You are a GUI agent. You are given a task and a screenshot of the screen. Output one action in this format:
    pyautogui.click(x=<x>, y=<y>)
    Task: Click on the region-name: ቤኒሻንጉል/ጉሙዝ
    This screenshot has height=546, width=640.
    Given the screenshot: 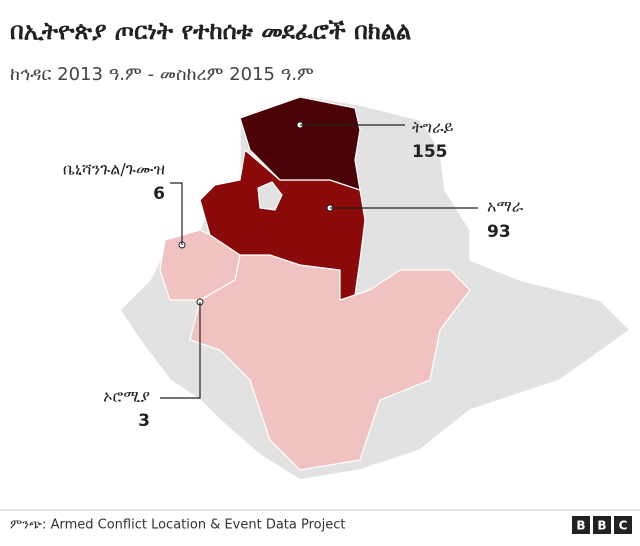 What is the action you would take?
    pyautogui.click(x=114, y=169)
    